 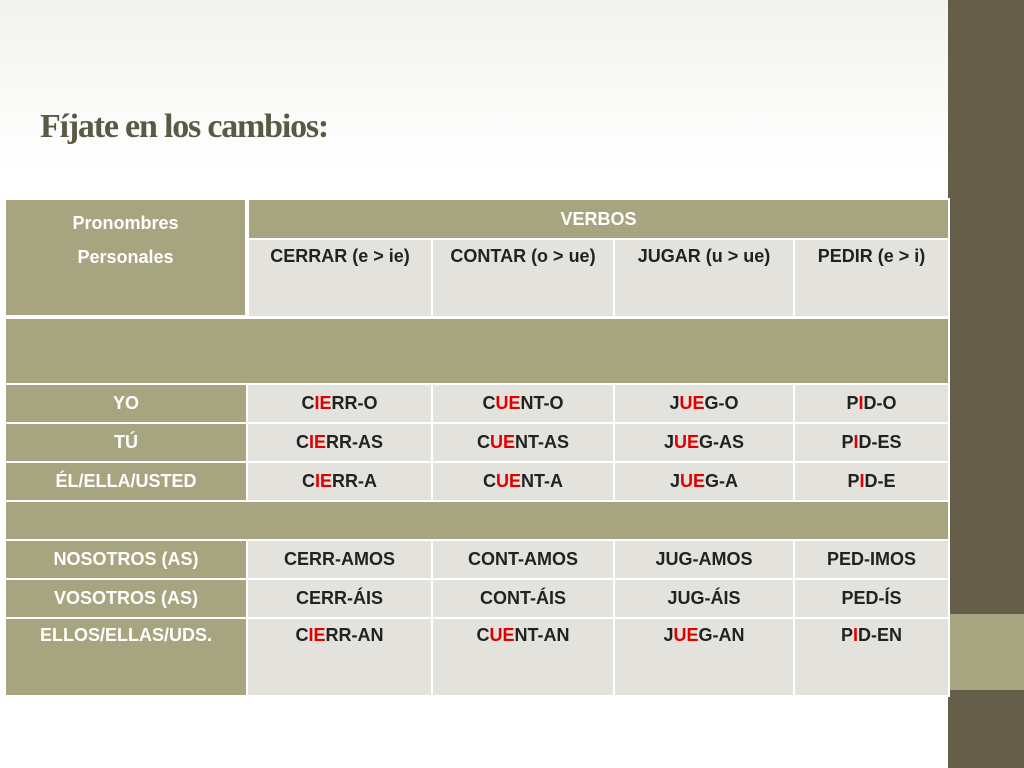 What do you see at coordinates (598, 219) in the screenshot?
I see `verbs-header: VERBOS` at bounding box center [598, 219].